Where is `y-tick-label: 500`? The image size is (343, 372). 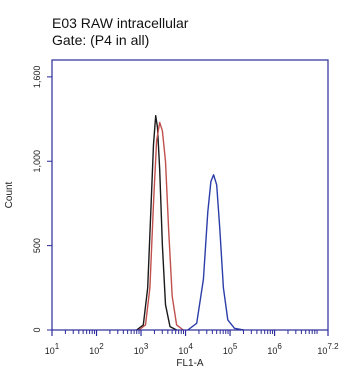
y-tick-label: 500 is located at coordinates (37, 245).